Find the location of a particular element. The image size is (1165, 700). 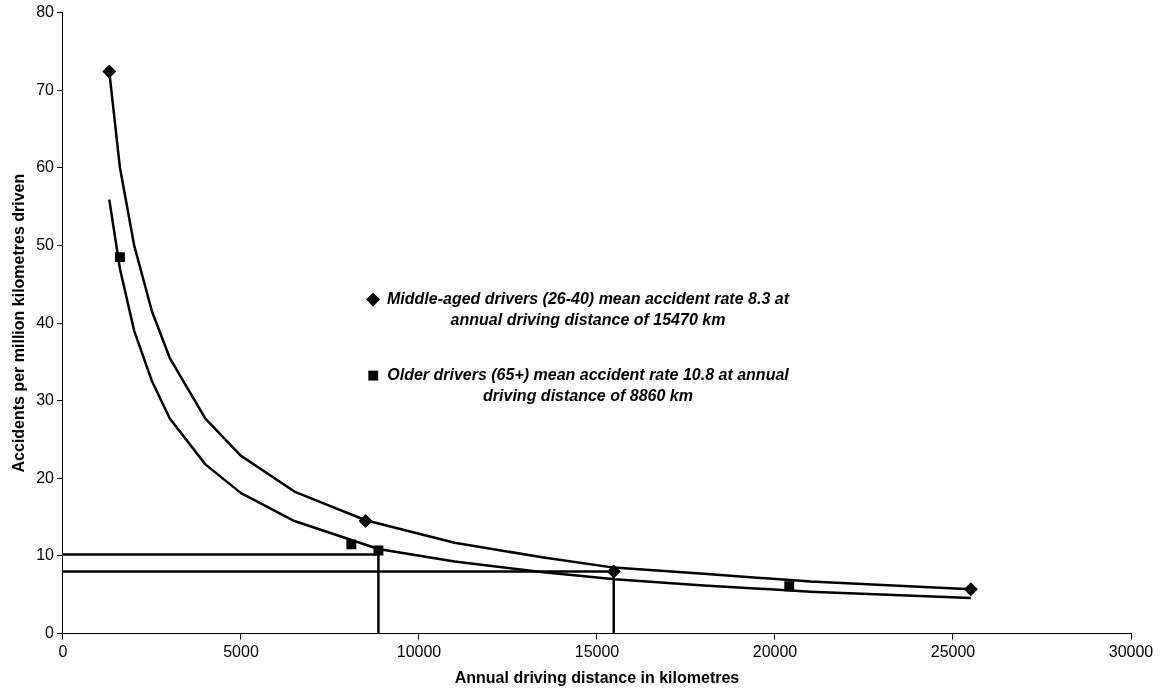

y-tick-label: 20 is located at coordinates (45, 477).